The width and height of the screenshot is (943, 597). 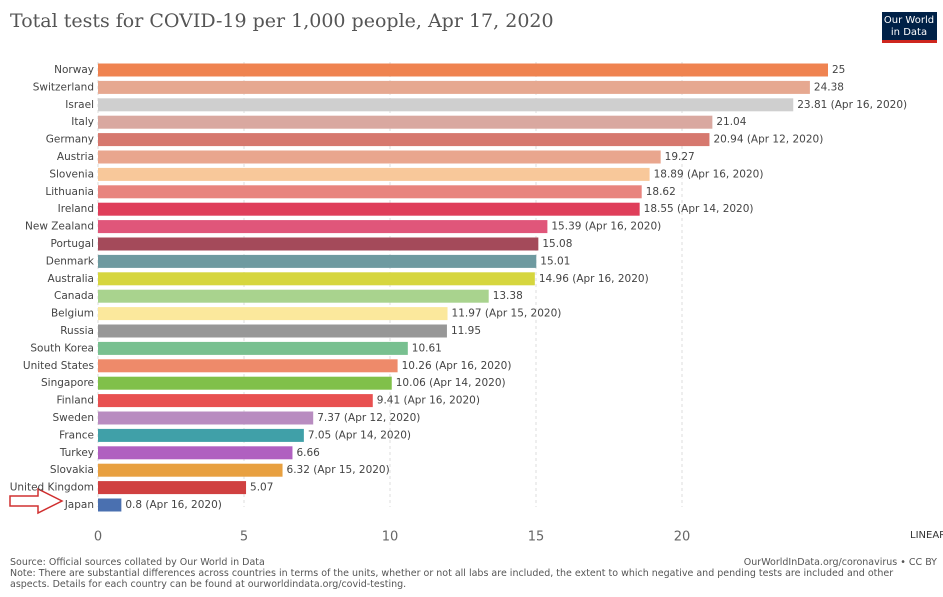 What do you see at coordinates (909, 41) in the screenshot?
I see `logo-underline` at bounding box center [909, 41].